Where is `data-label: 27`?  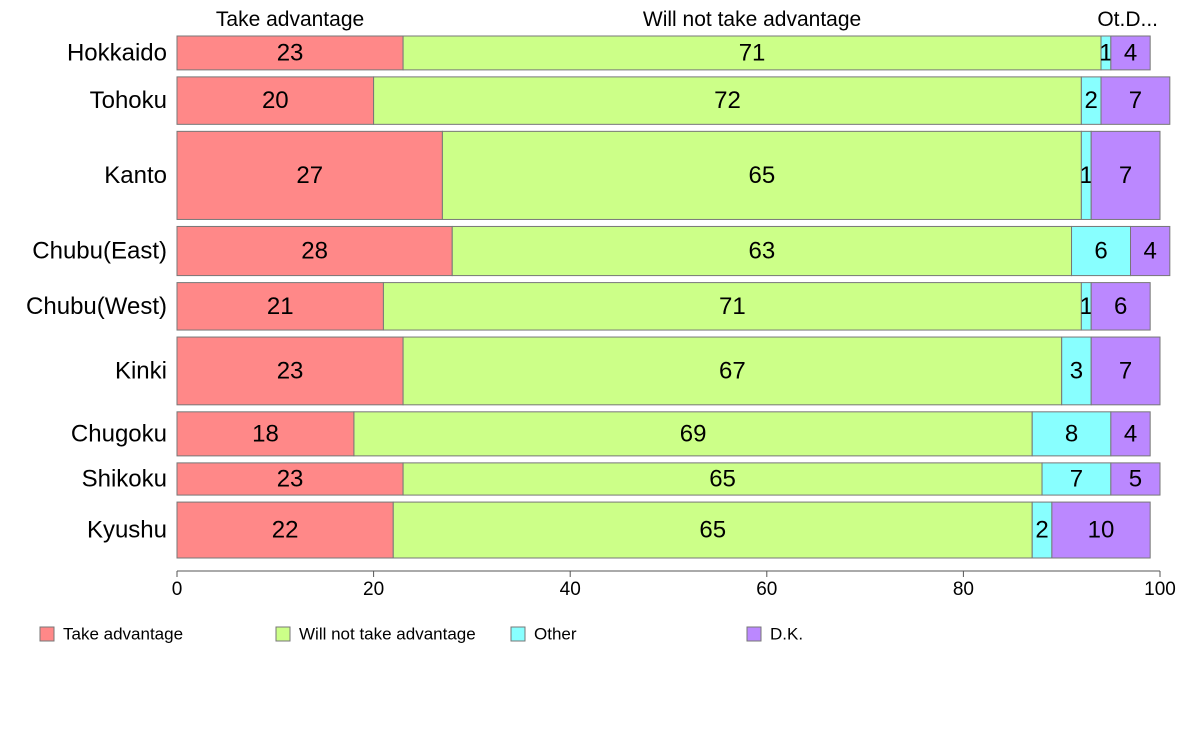 data-label: 27 is located at coordinates (309, 175).